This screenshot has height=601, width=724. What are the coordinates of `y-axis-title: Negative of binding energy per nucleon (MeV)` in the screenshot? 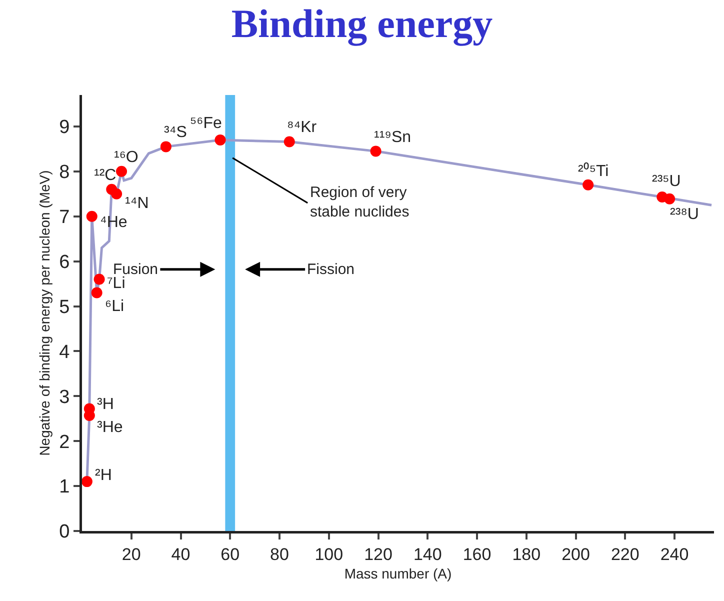 It's located at (44, 313).